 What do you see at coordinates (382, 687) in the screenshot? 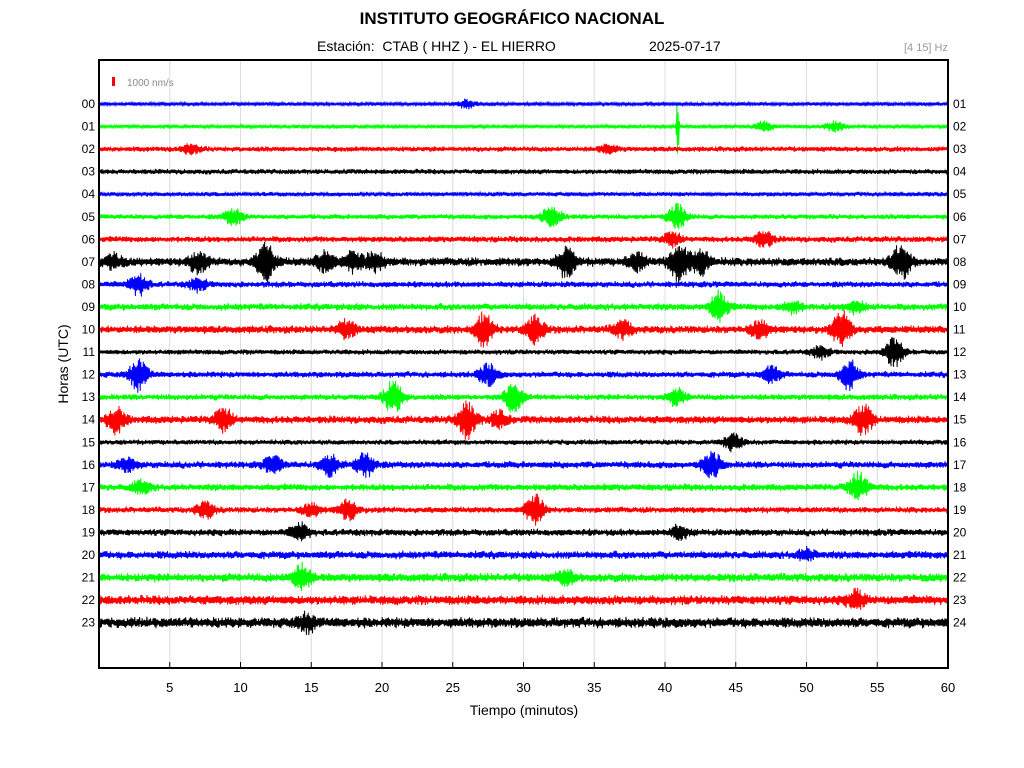
I see `x-tick-label: 20` at bounding box center [382, 687].